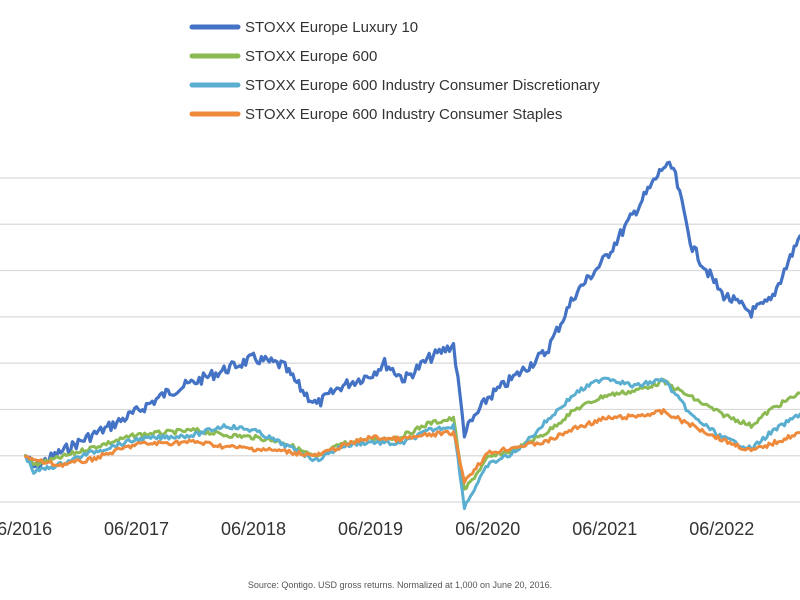  I want to click on legend-item: STOXX Europe 600, so click(283, 56).